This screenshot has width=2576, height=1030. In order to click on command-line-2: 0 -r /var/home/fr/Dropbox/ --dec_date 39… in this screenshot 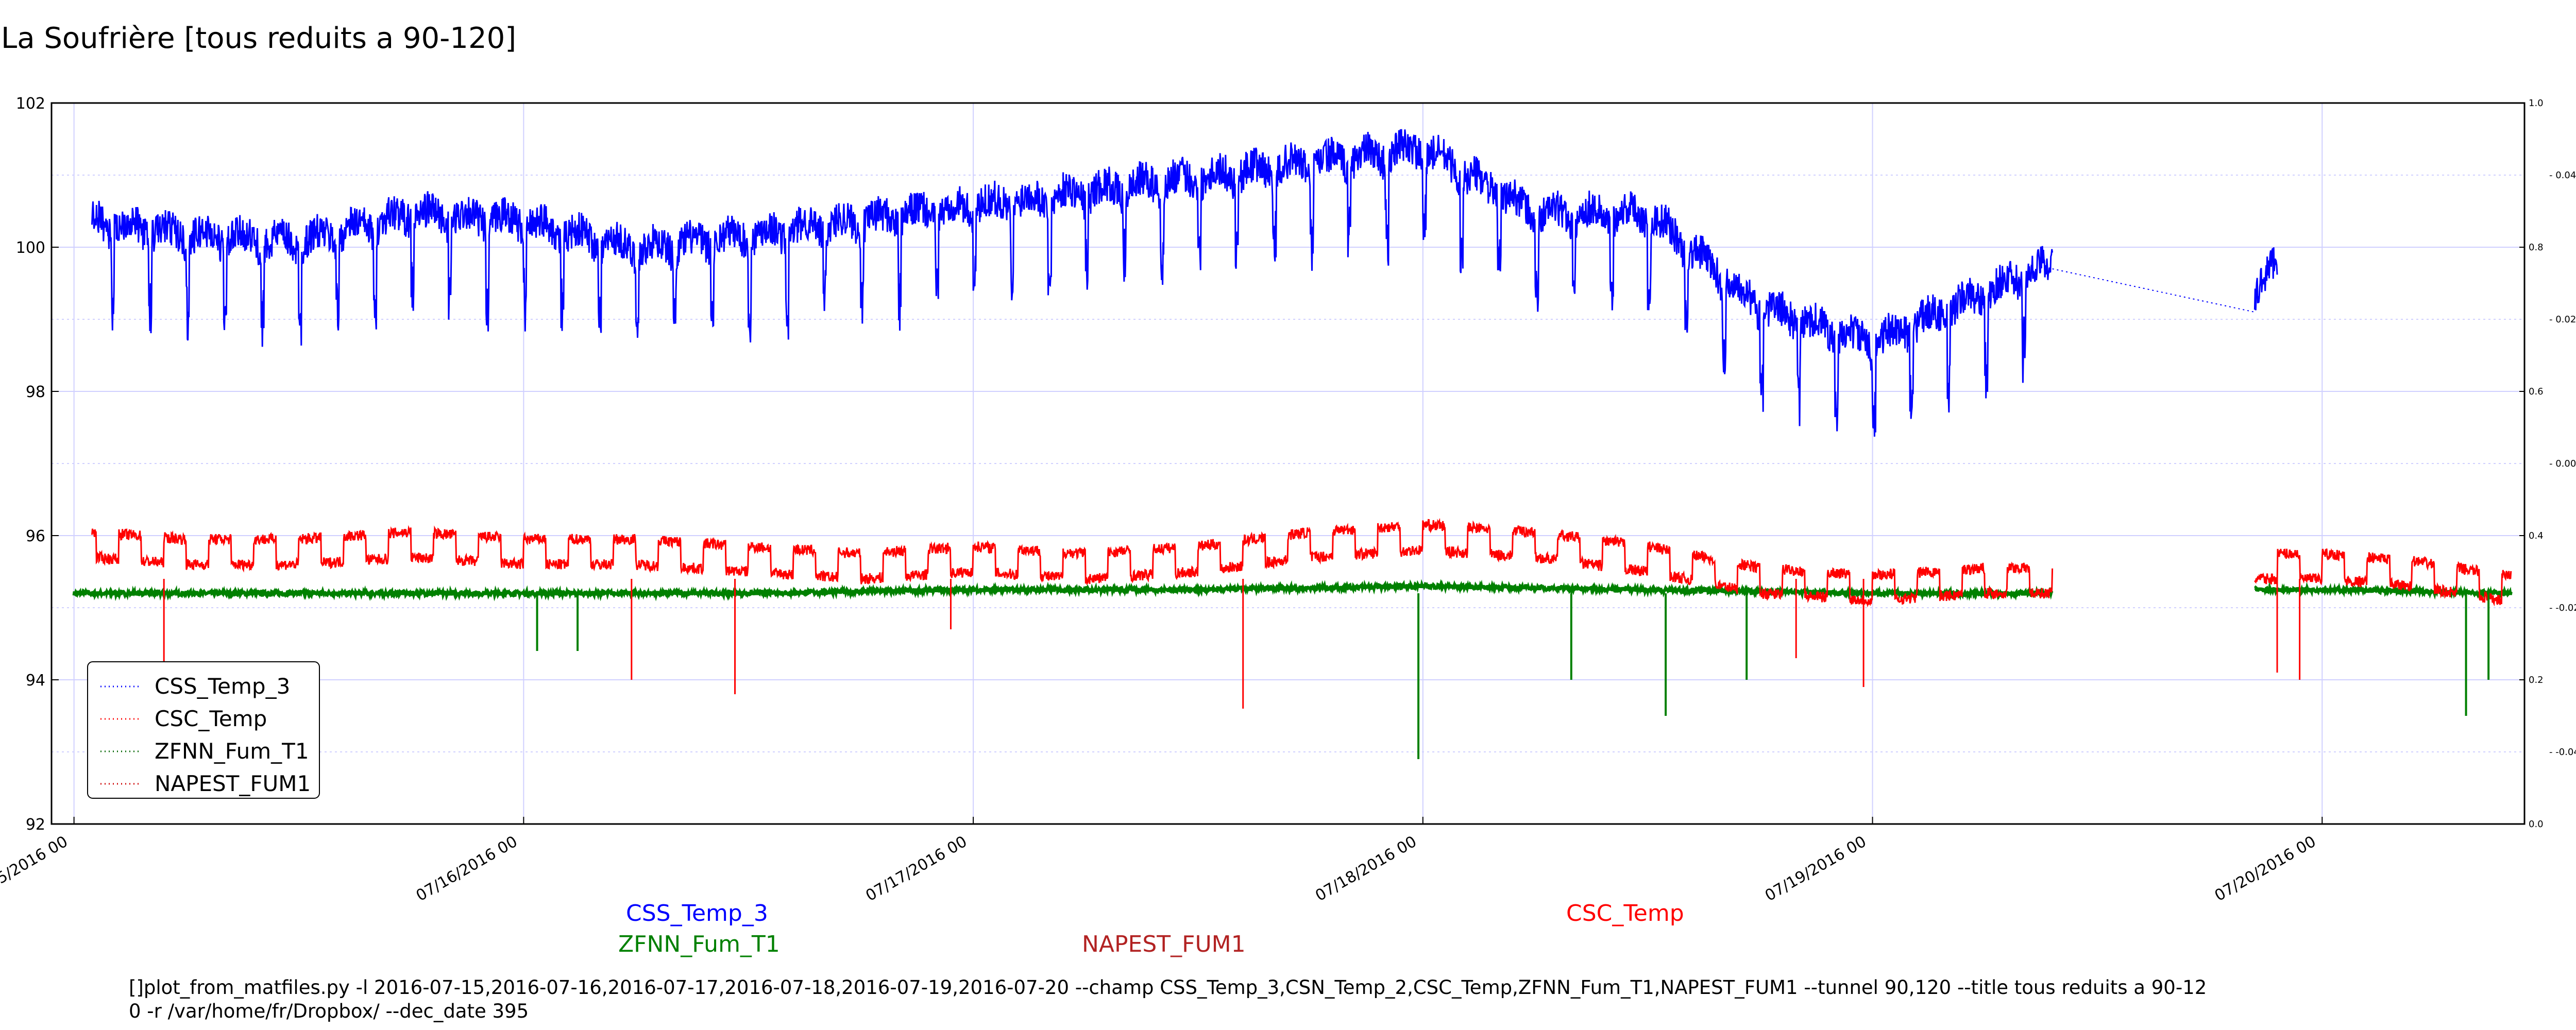, I will do `click(329, 1011)`.